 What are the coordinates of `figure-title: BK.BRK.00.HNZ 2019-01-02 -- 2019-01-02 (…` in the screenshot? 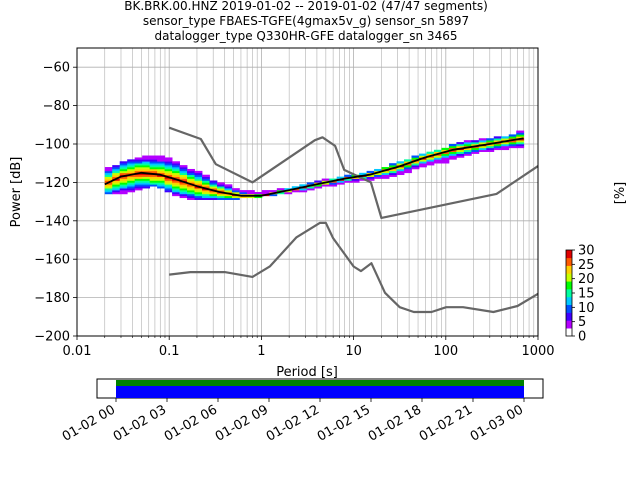 It's located at (306, 21).